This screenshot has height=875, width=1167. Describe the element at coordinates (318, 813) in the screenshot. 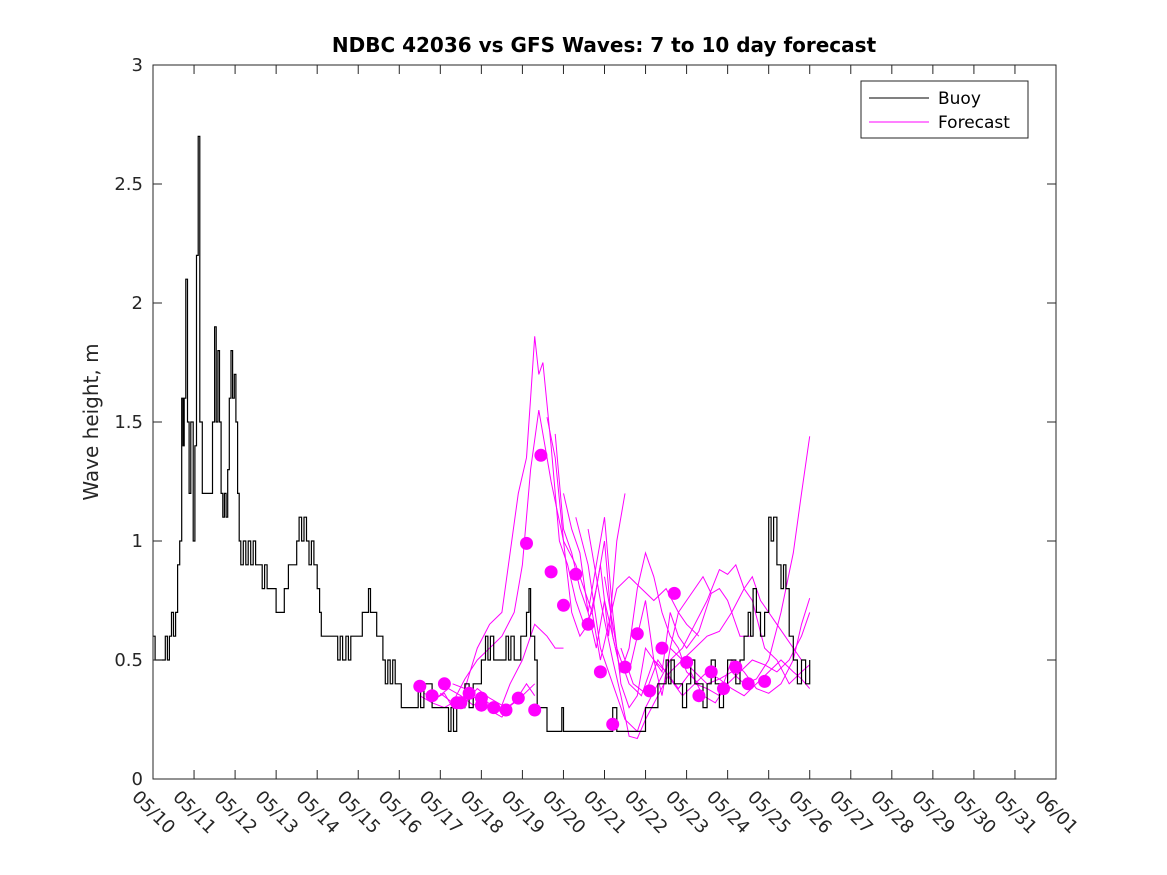

I see `x-tick-label: 05/14` at that location.